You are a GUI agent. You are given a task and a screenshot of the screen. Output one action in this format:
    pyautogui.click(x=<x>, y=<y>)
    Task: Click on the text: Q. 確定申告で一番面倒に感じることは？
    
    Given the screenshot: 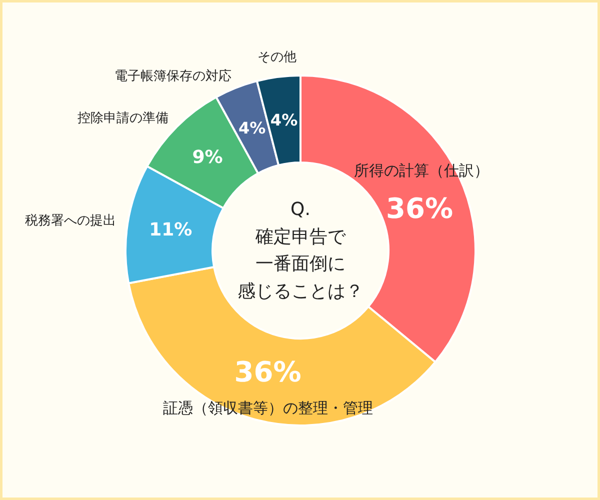 What is the action you would take?
    pyautogui.click(x=301, y=250)
    